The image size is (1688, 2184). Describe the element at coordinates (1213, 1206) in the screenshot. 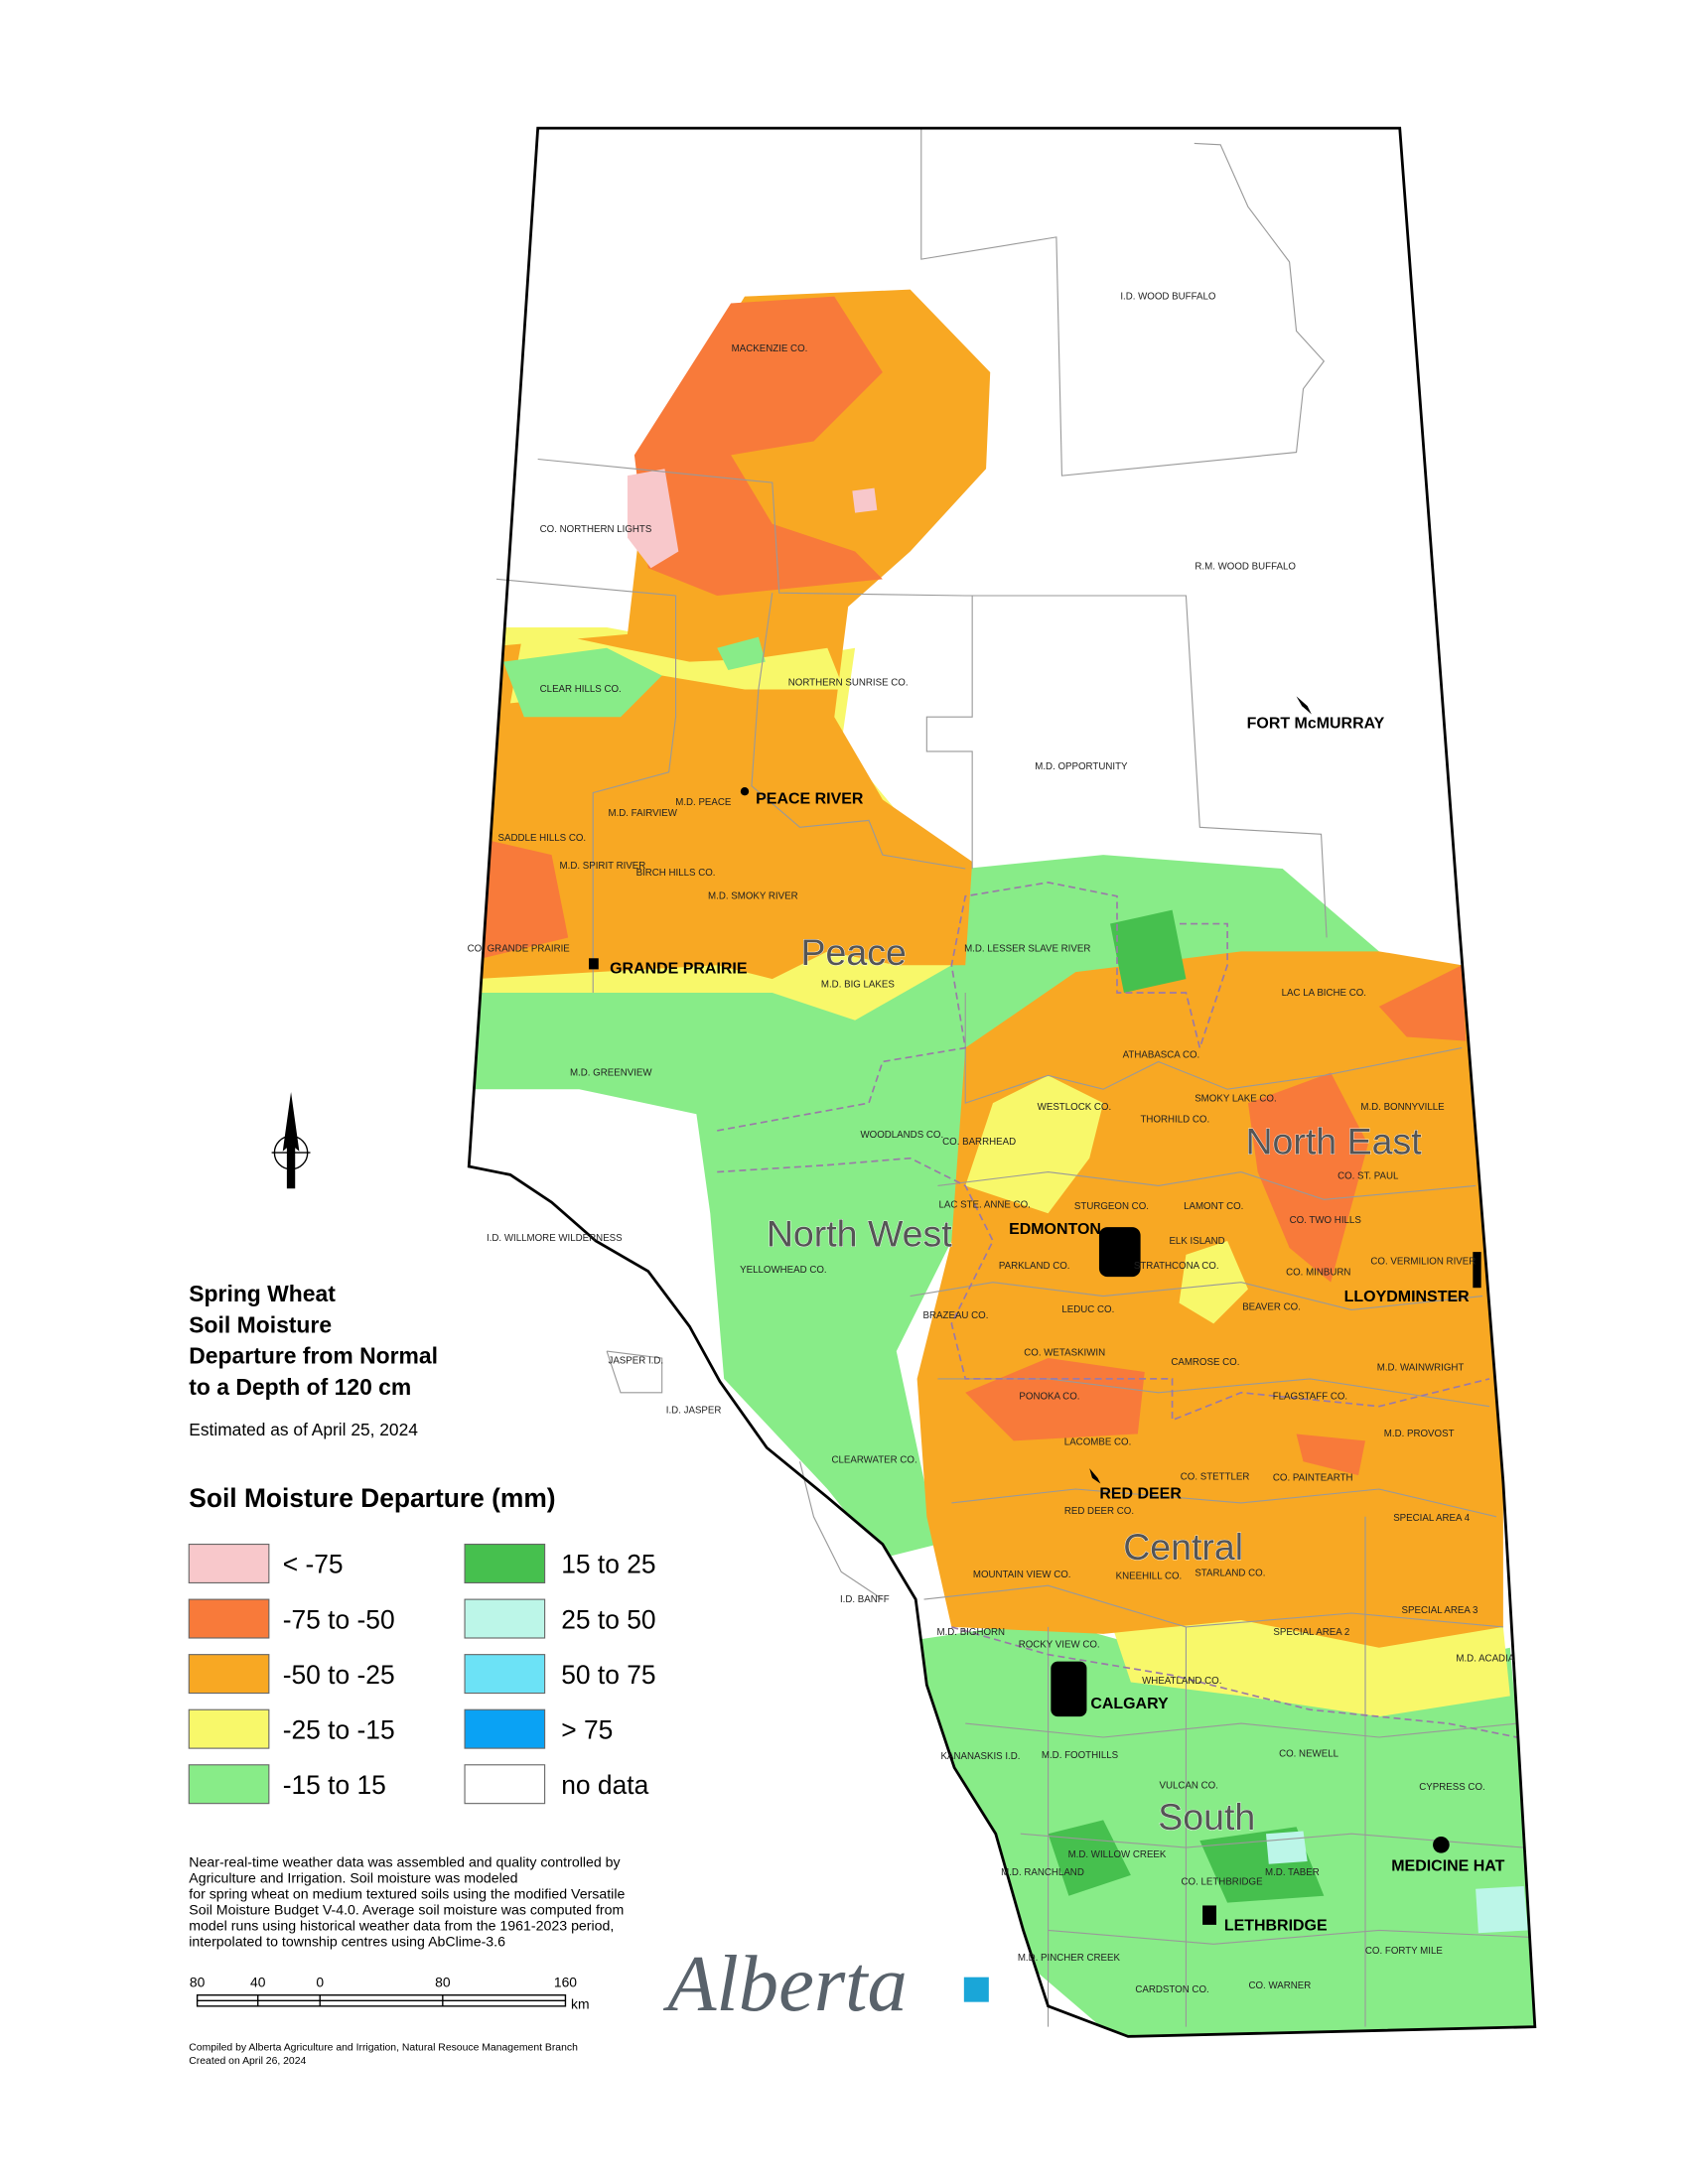

I see `municipality-label: LAMONT CO.` at that location.